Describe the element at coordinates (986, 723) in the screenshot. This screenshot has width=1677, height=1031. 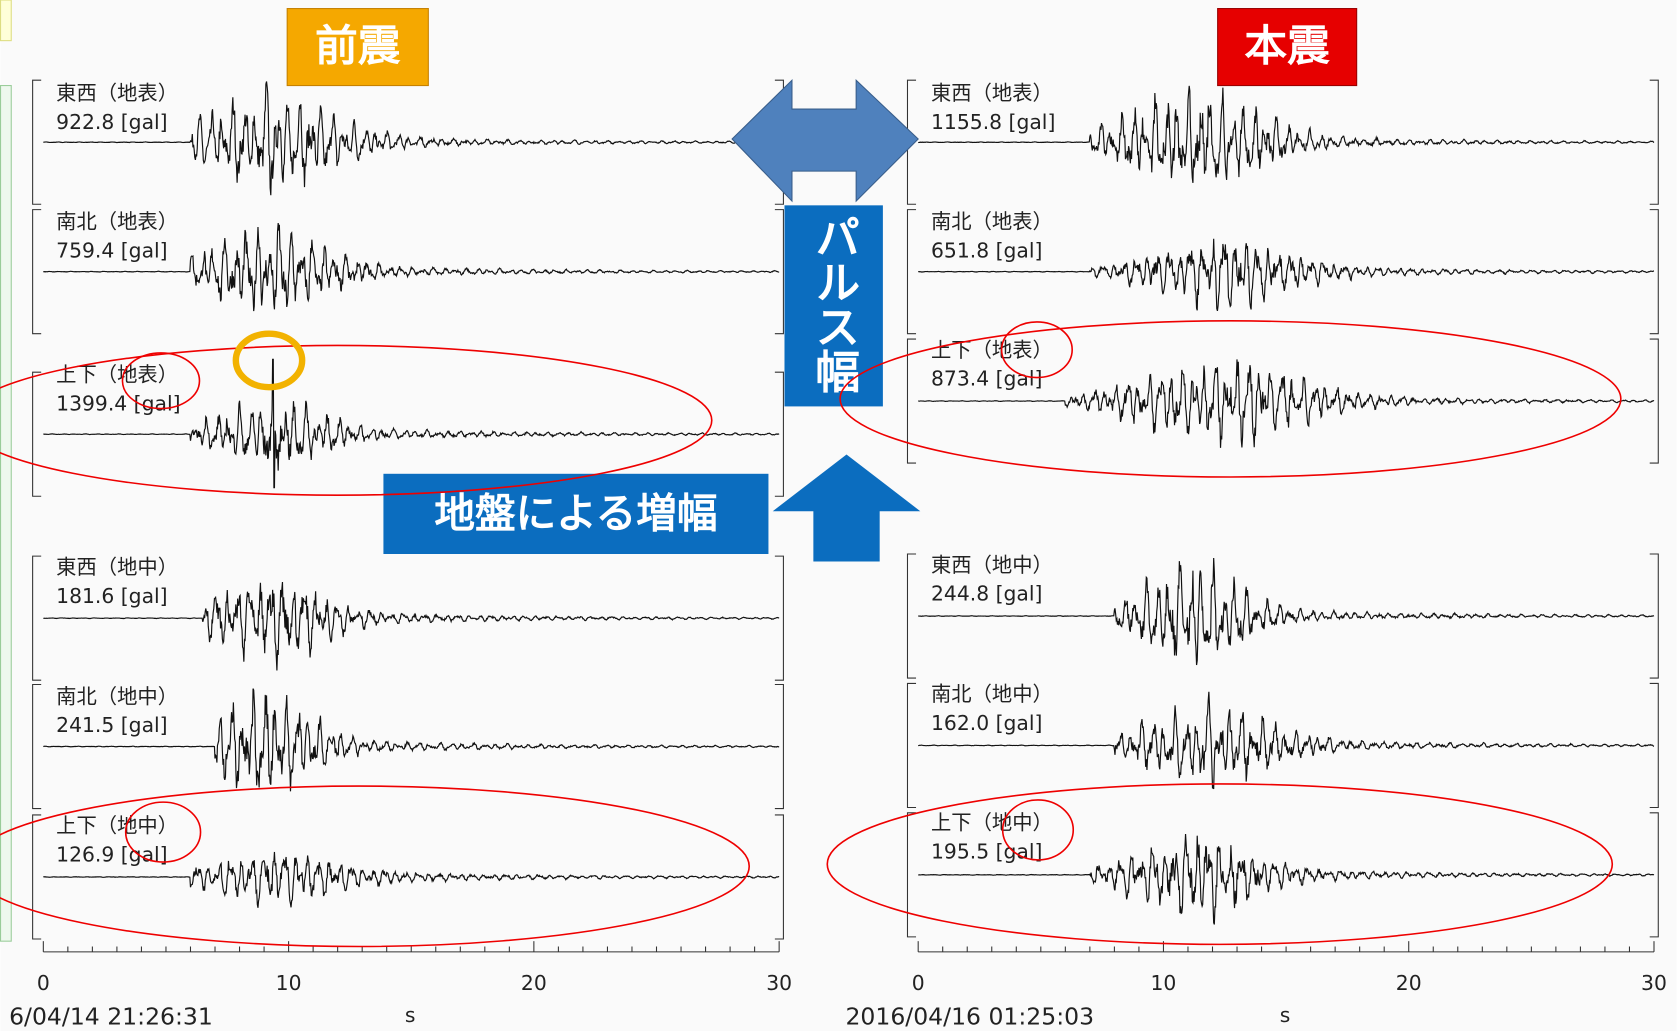
I see `trace-peak: 162.0 [gal]` at that location.